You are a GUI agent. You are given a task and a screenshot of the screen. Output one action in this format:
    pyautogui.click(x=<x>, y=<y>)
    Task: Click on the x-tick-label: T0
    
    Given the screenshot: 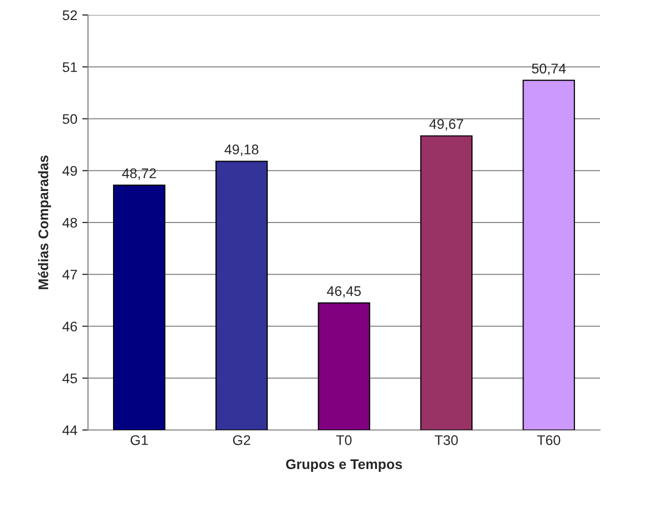 What is the action you would take?
    pyautogui.click(x=344, y=440)
    